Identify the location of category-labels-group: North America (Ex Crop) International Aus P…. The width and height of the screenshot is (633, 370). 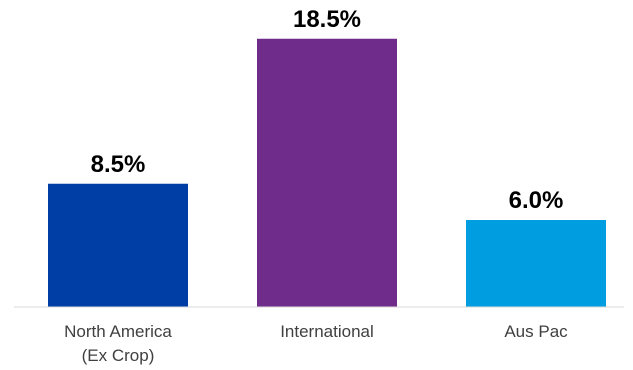
(316, 343).